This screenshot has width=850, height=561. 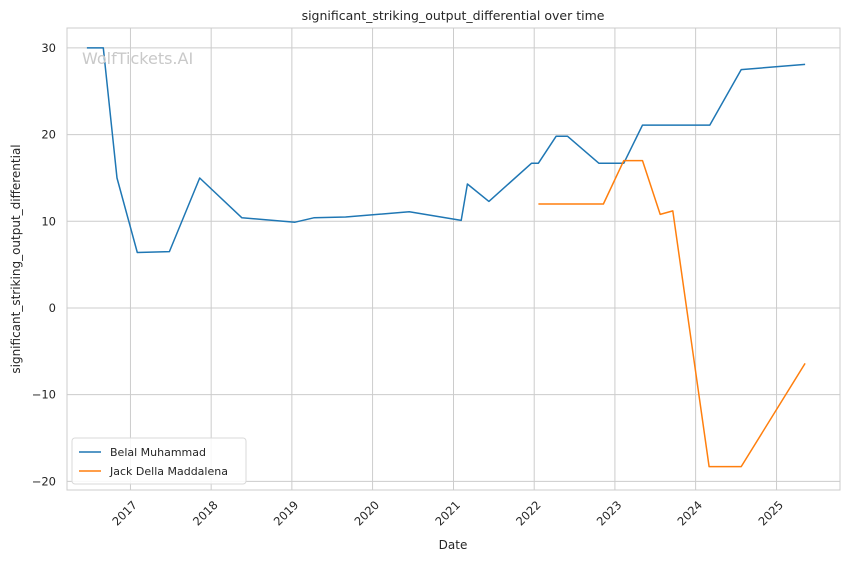 What do you see at coordinates (52, 308) in the screenshot?
I see `y-tick-label: 0` at bounding box center [52, 308].